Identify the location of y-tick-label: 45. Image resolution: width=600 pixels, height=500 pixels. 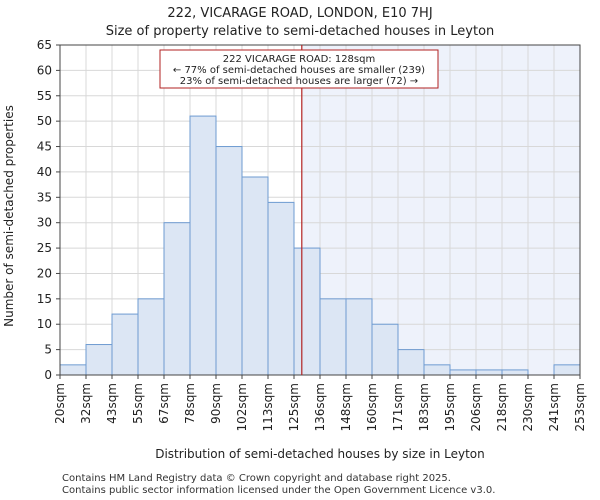
(44, 147).